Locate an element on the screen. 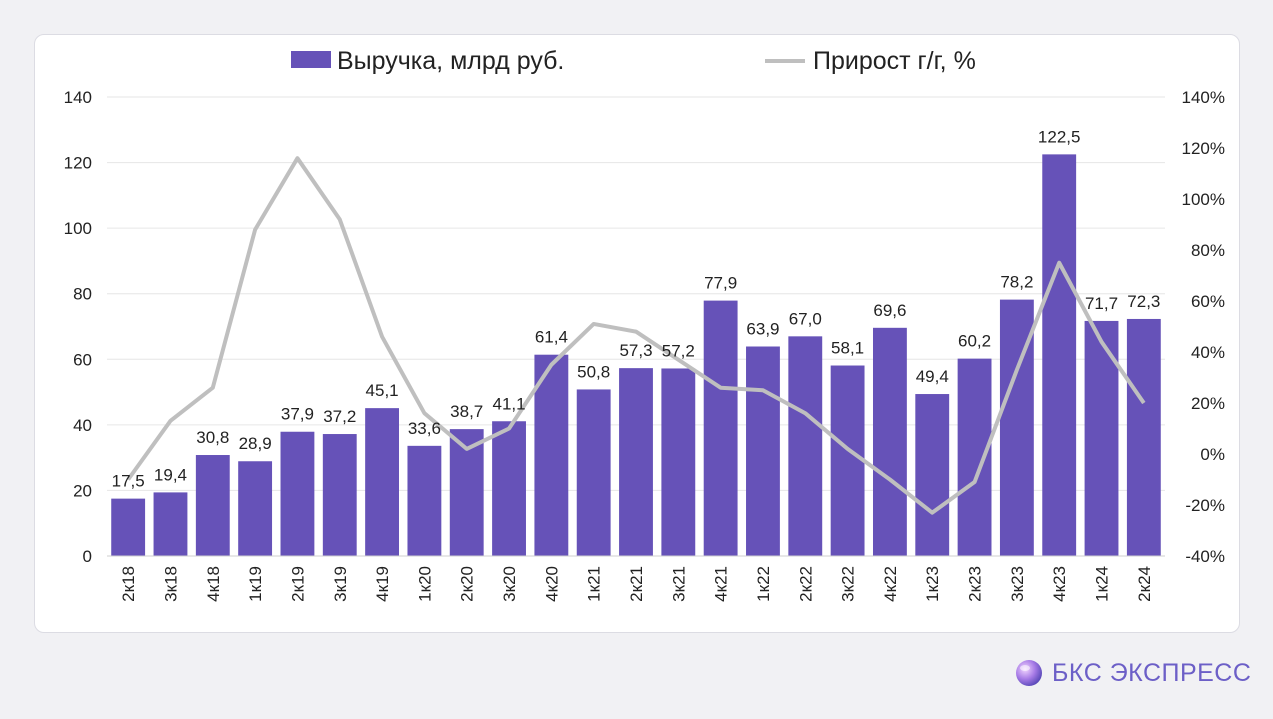  left-axis-tick: 20 is located at coordinates (82, 490).